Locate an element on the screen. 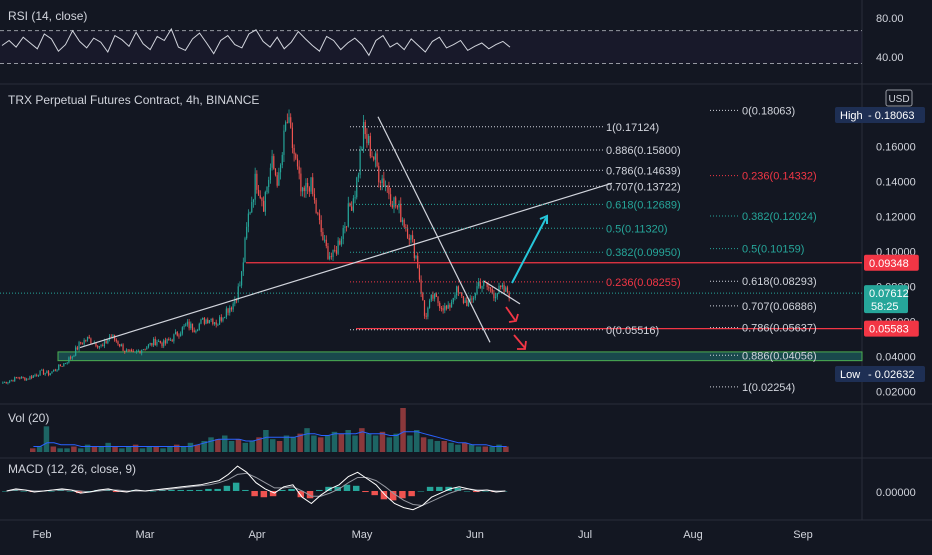 Image resolution: width=932 pixels, height=555 pixels. price-tick-label: 0.16000 is located at coordinates (896, 147).